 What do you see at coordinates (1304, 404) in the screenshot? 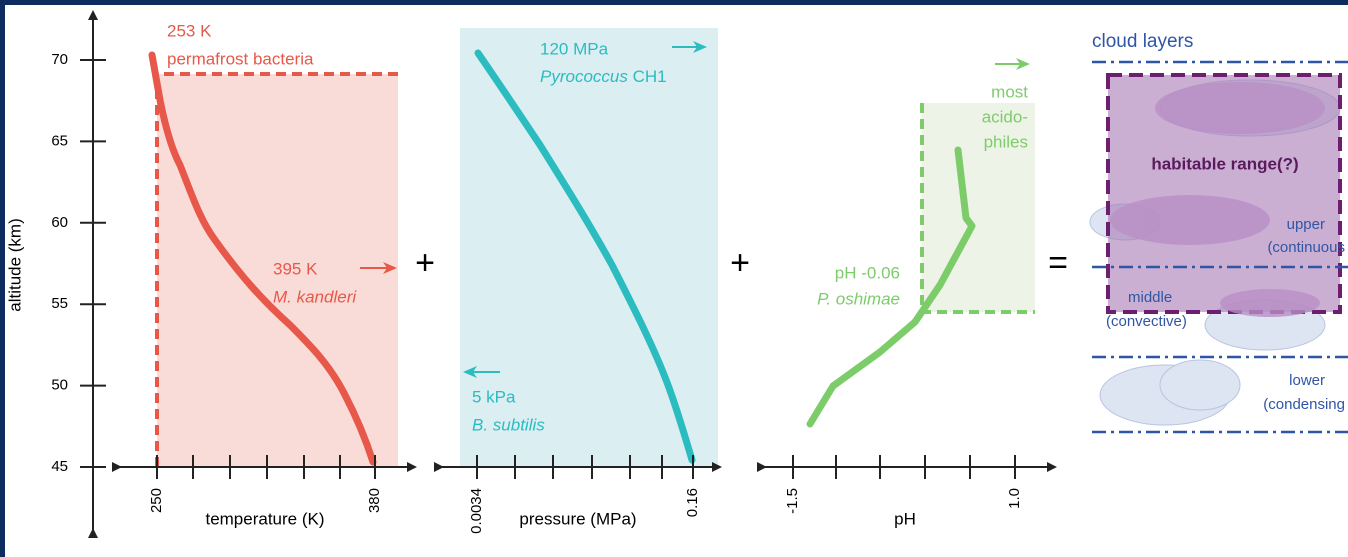
I see `layer-type: (condensing` at bounding box center [1304, 404].